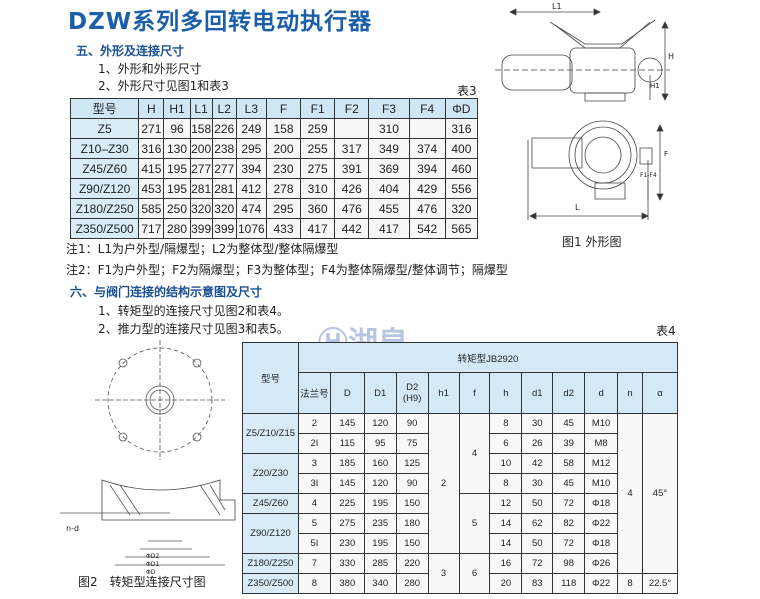  What do you see at coordinates (270, 503) in the screenshot?
I see `table4-model-cell: Z45/Z60` at bounding box center [270, 503].